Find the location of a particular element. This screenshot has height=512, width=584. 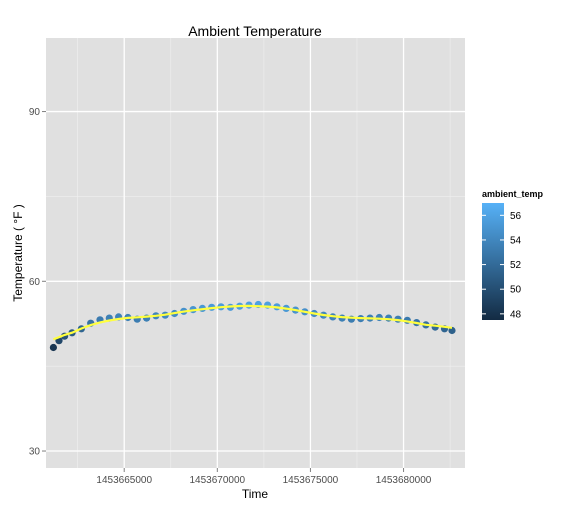

y-axis: 30 60 90 is located at coordinates (37, 282).